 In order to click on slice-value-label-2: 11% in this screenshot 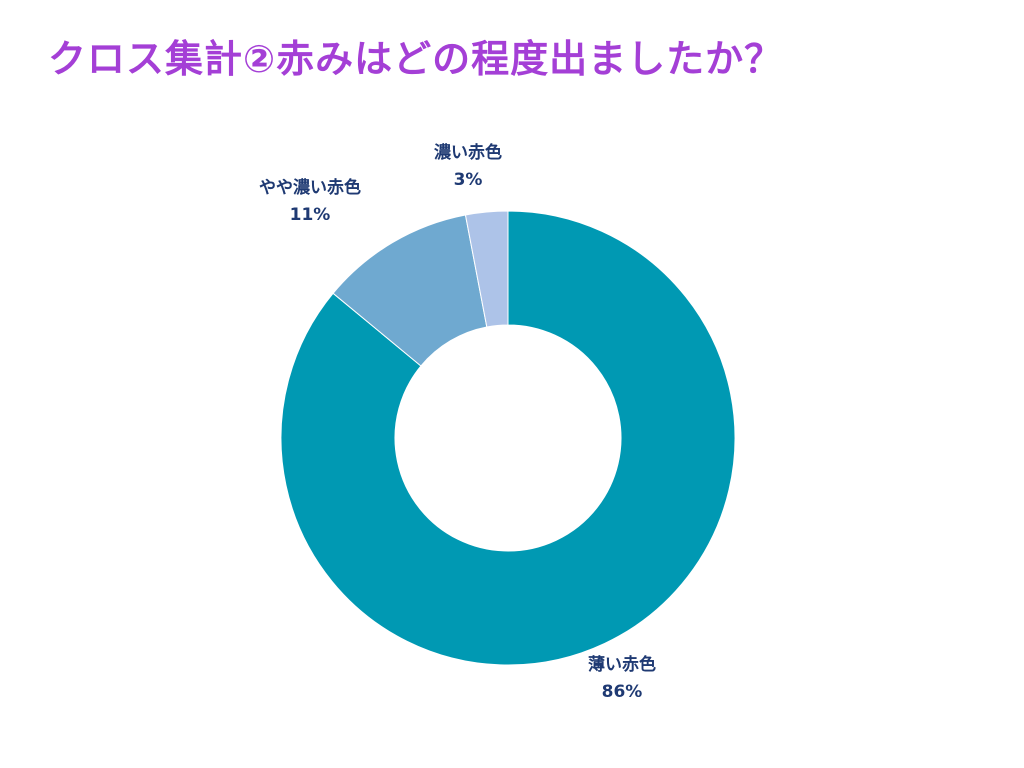, I will do `click(310, 215)`.